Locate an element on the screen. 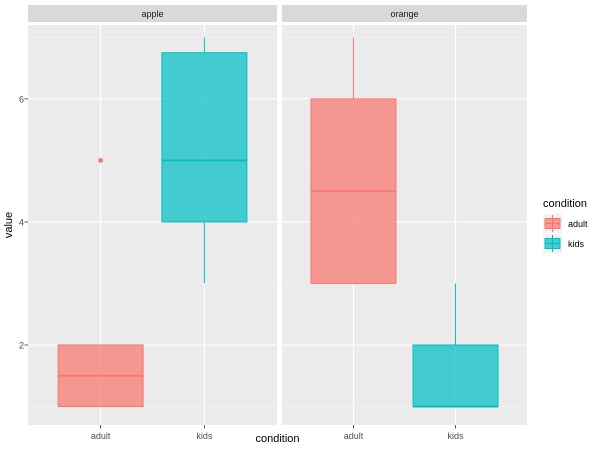 This screenshot has height=455, width=600. legend-item-label: kids is located at coordinates (576, 244).